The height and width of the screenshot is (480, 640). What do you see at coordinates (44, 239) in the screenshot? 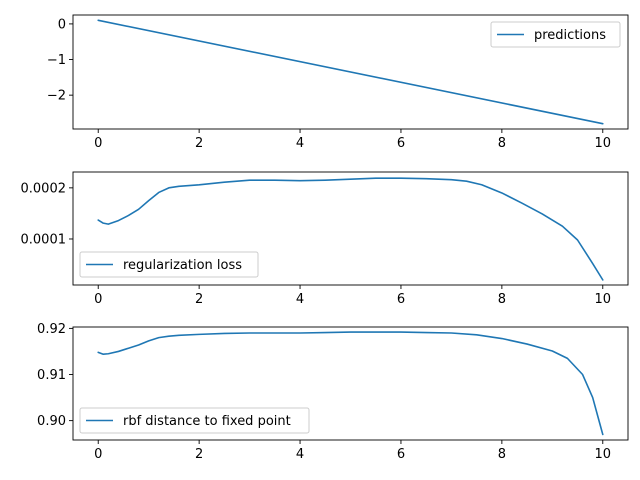
I see `y-tick-label: 0.0001` at bounding box center [44, 239].